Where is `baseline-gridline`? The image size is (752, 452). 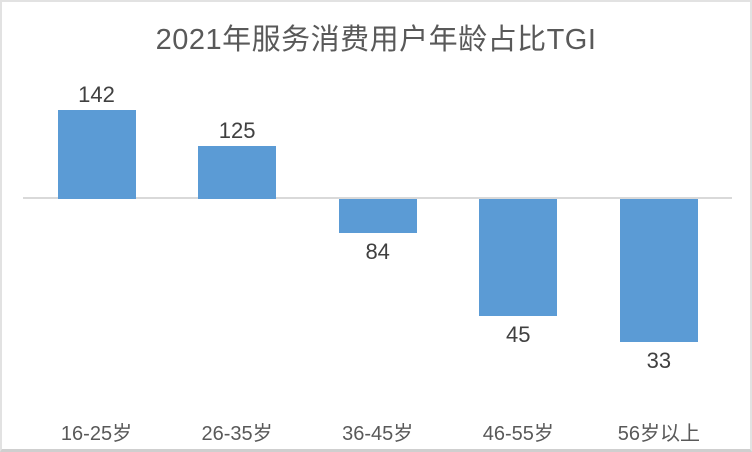 baseline-gridline is located at coordinates (377, 198).